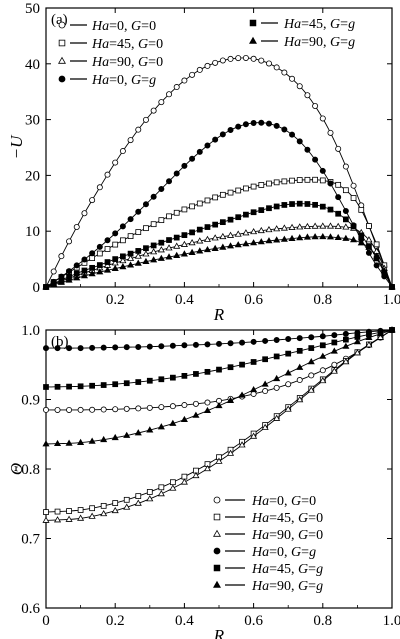 This screenshot has height=639, width=400. What do you see at coordinates (110, 62) in the screenshot?
I see `legend-entry: Ha=90, G=0` at bounding box center [110, 62].